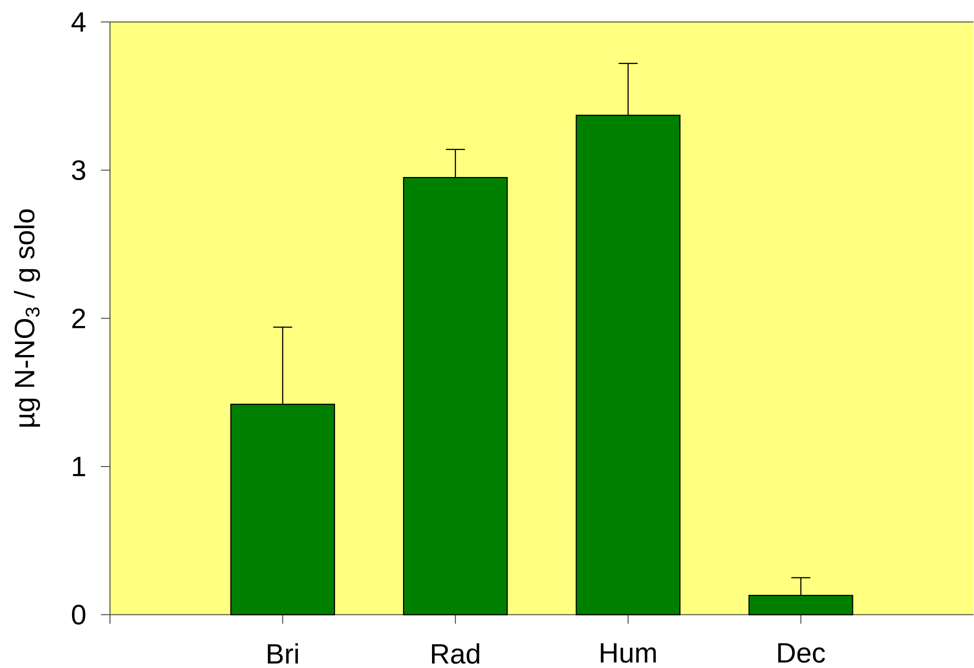 The width and height of the screenshot is (974, 668). Describe the element at coordinates (79, 466) in the screenshot. I see `y-tick-label: 1` at that location.